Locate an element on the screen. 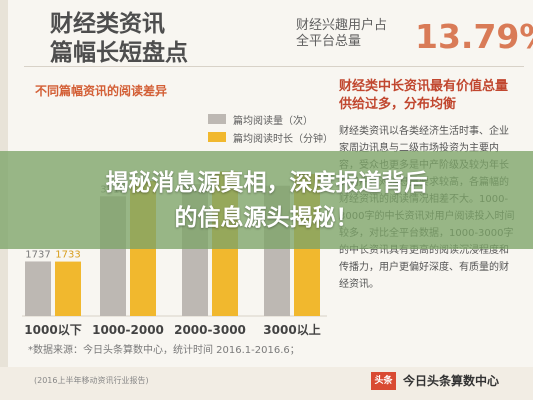 The height and width of the screenshot is (400, 533). x-tick-label-3: 3000以上 is located at coordinates (291, 329).